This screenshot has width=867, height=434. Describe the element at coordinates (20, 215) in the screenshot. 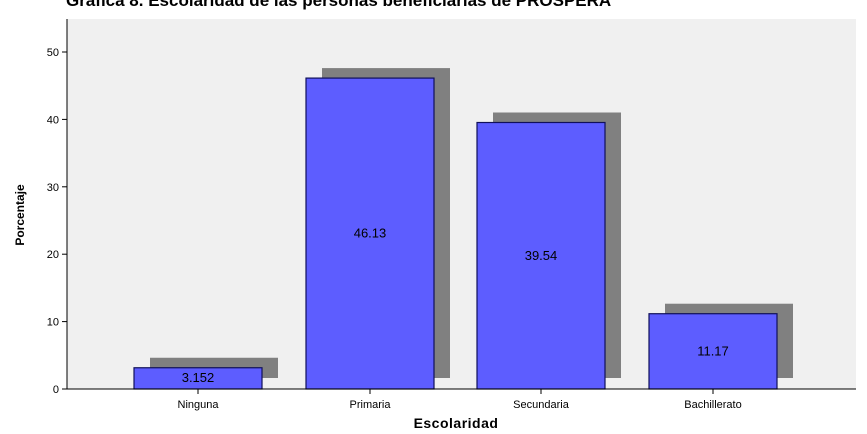

I see `y-axis-title: Porcentaje` at that location.